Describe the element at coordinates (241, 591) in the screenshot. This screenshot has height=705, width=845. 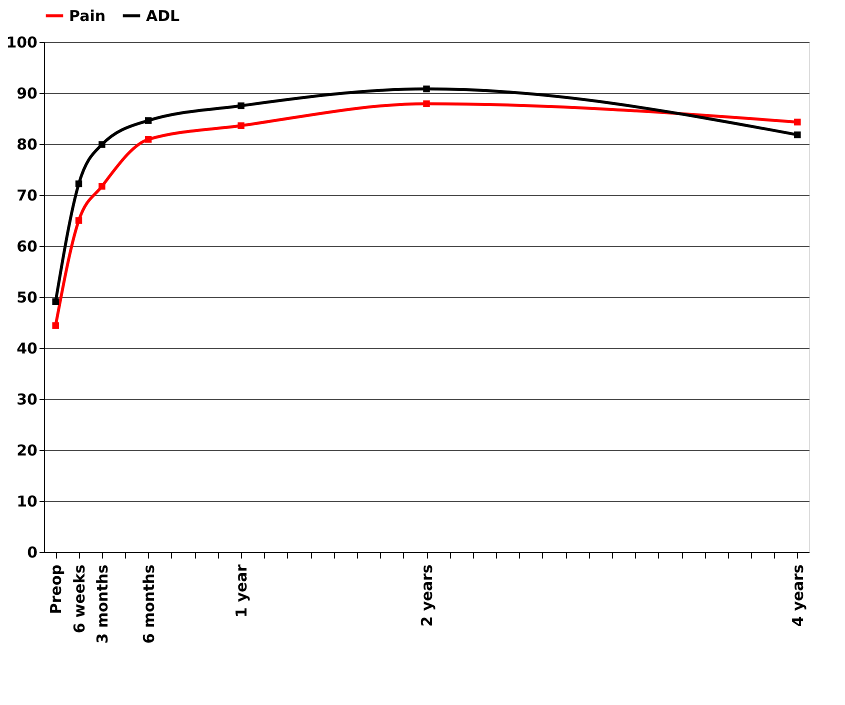
I see `x-tick-label: 1 year` at that location.